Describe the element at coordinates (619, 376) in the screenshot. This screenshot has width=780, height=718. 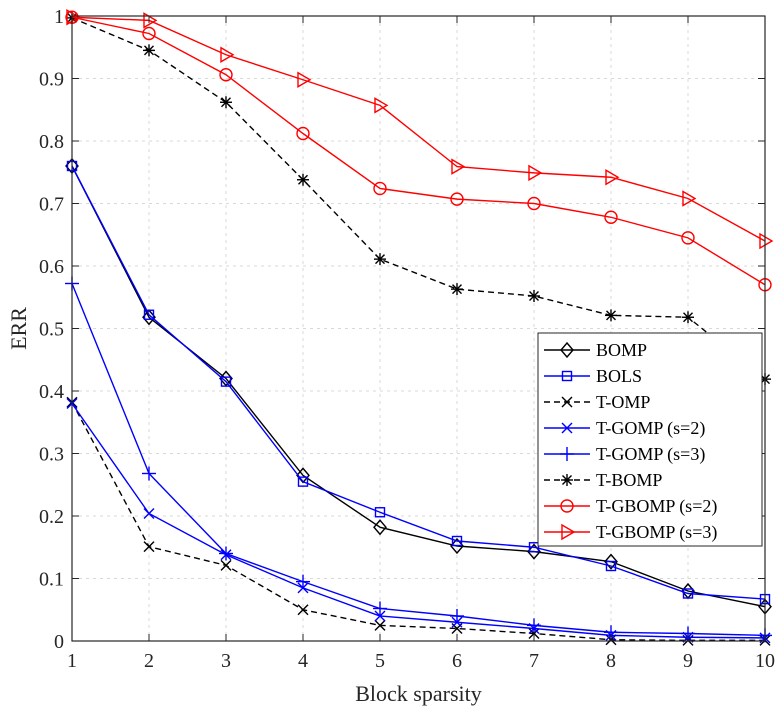
I see `legend-label: BOLS` at that location.